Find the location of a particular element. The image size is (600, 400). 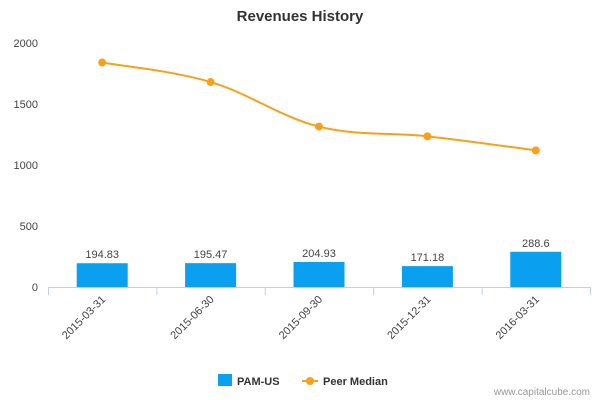

x-tick-label: 2016-03-31 is located at coordinates (518, 318).